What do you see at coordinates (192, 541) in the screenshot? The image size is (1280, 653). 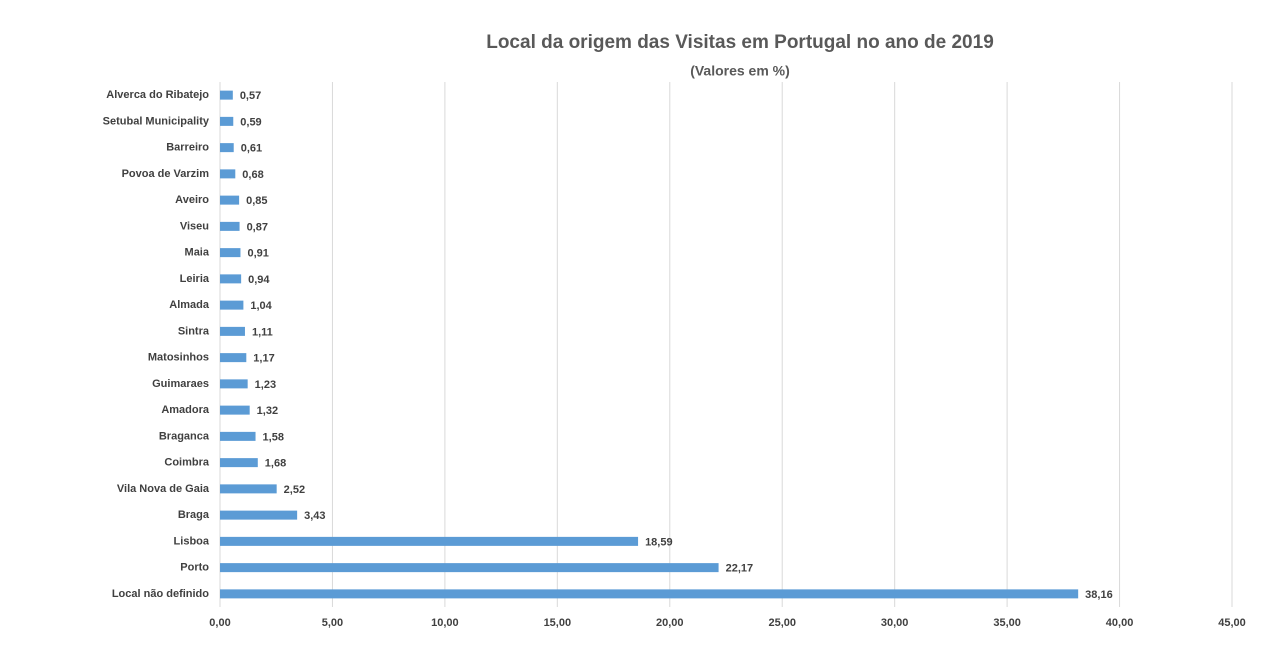 I see `y-tick-label: Lisboa` at bounding box center [192, 541].